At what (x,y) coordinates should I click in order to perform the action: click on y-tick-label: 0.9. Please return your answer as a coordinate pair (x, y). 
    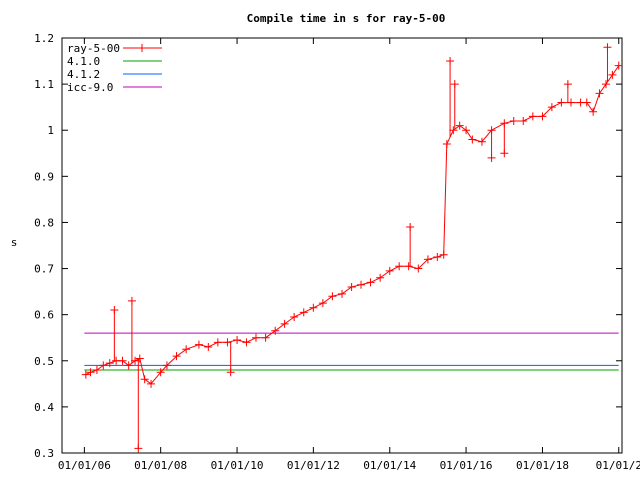
    Looking at the image, I should click on (44, 176).